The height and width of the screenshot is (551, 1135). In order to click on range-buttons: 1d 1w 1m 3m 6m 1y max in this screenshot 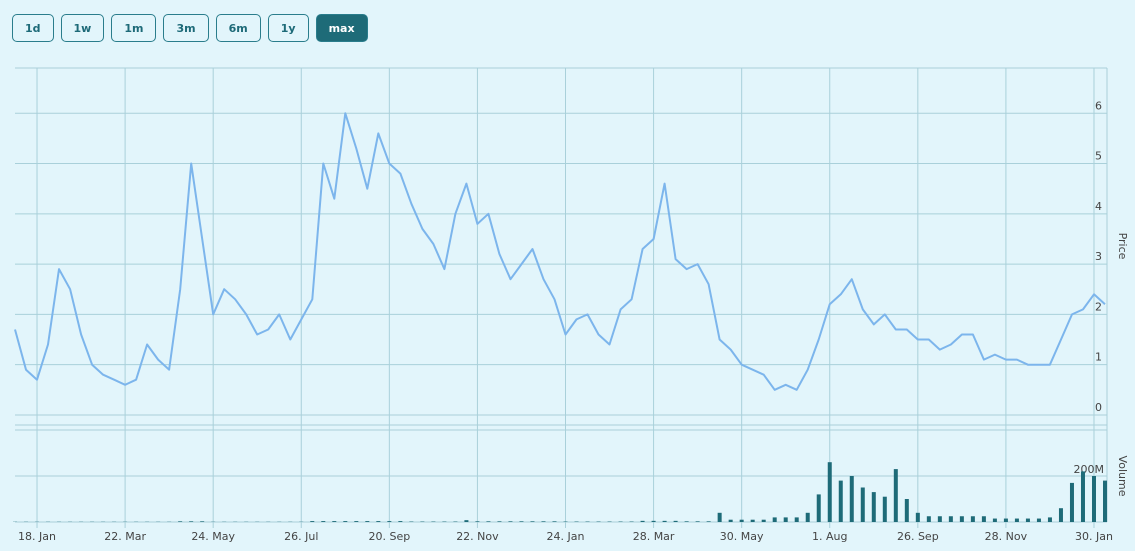, I will do `click(190, 28)`.